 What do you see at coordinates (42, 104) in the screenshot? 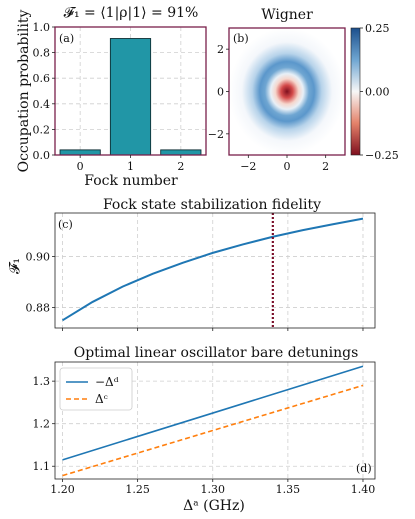
I see `ytick-label: 0.4` at bounding box center [42, 104].